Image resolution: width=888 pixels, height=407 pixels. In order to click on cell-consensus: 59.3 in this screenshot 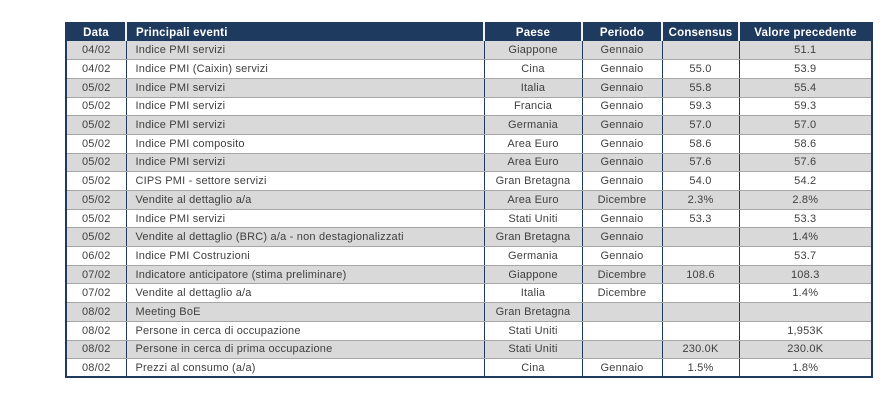, I will do `click(700, 107)`.